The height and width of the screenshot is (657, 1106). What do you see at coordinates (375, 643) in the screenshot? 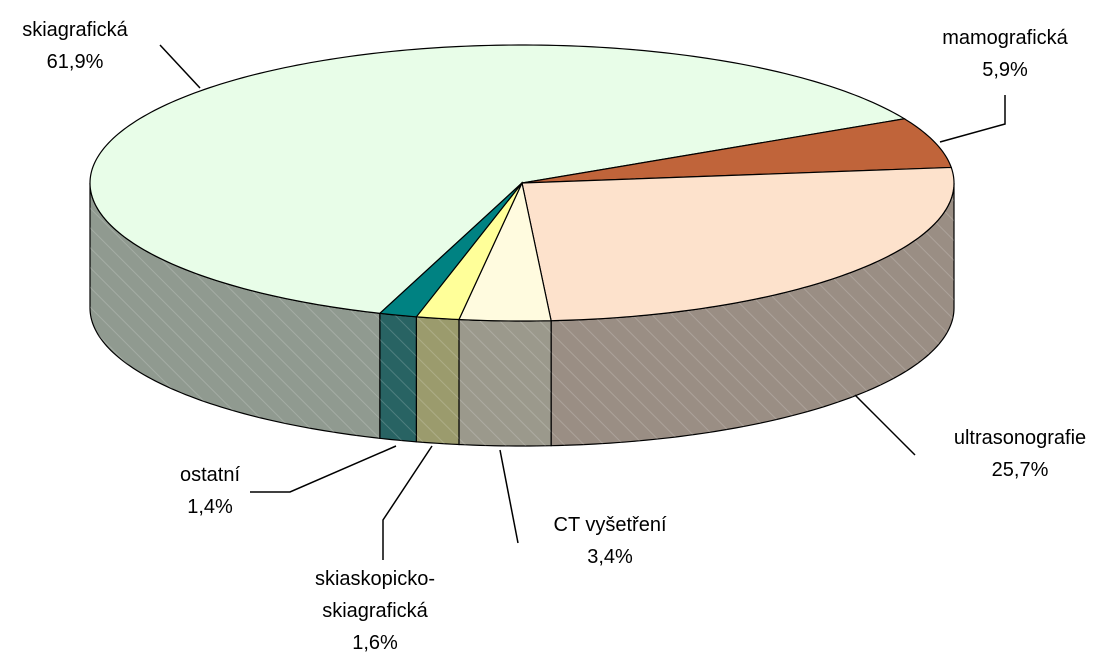
I see `value-label: 1,6%` at bounding box center [375, 643].